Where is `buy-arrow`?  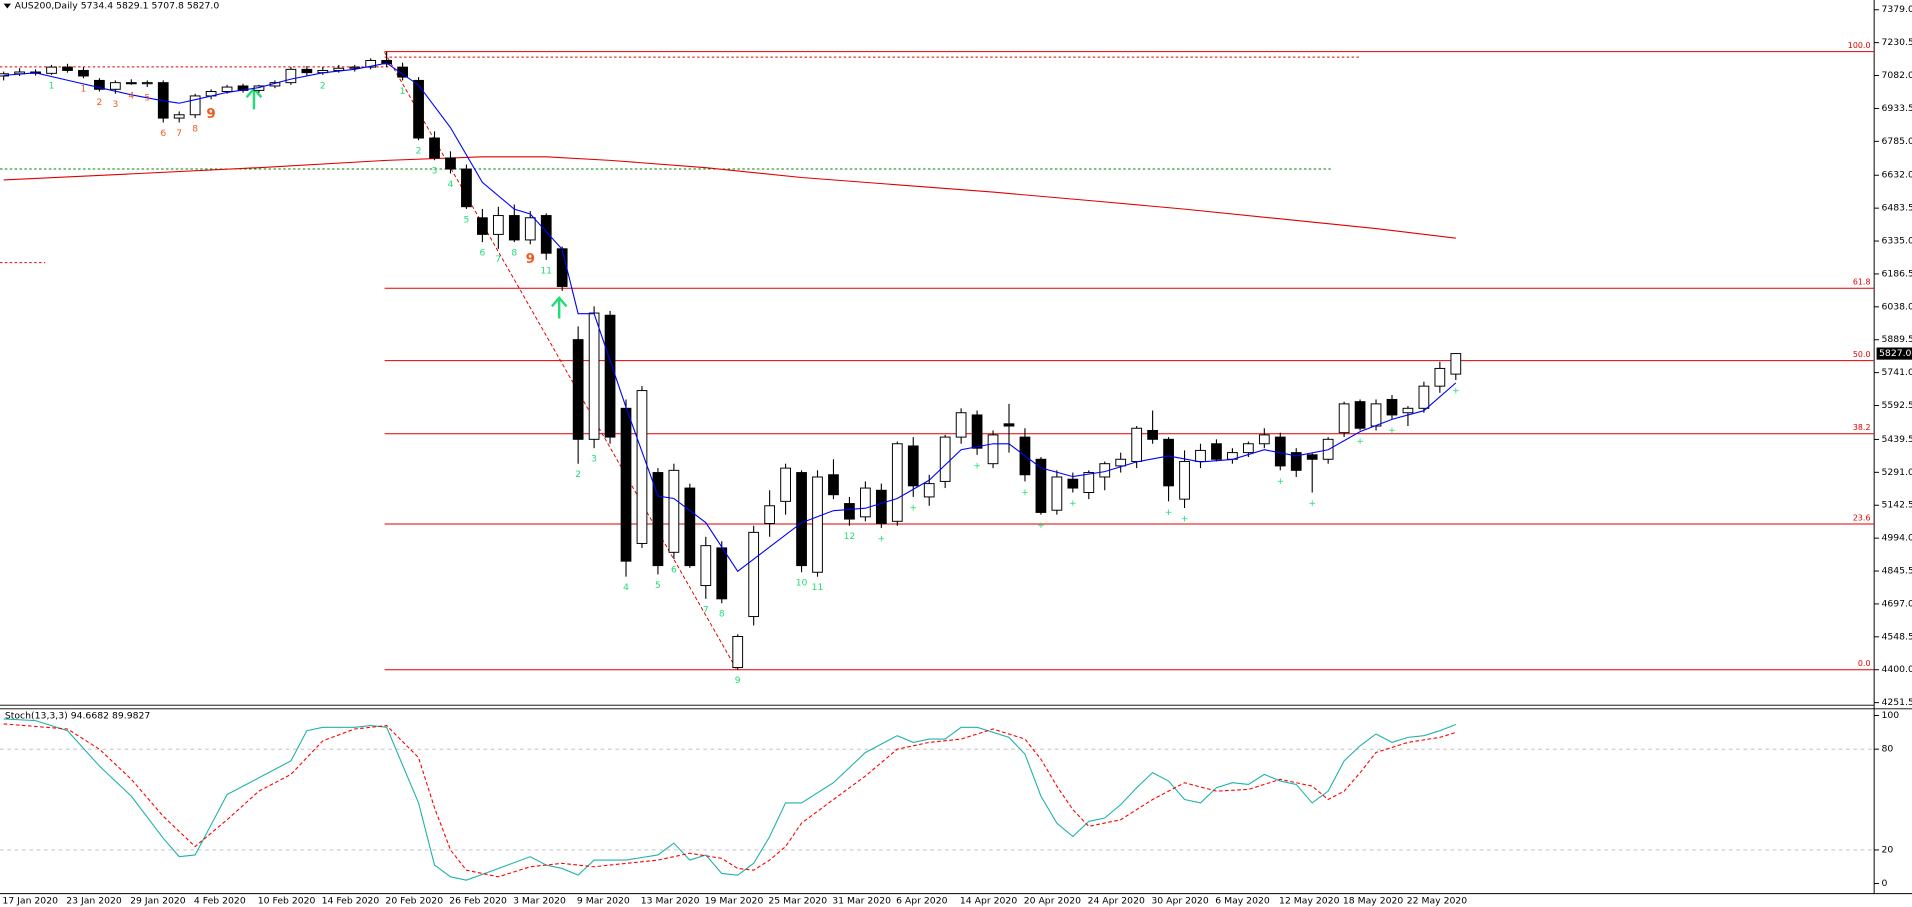 buy-arrow is located at coordinates (559, 307).